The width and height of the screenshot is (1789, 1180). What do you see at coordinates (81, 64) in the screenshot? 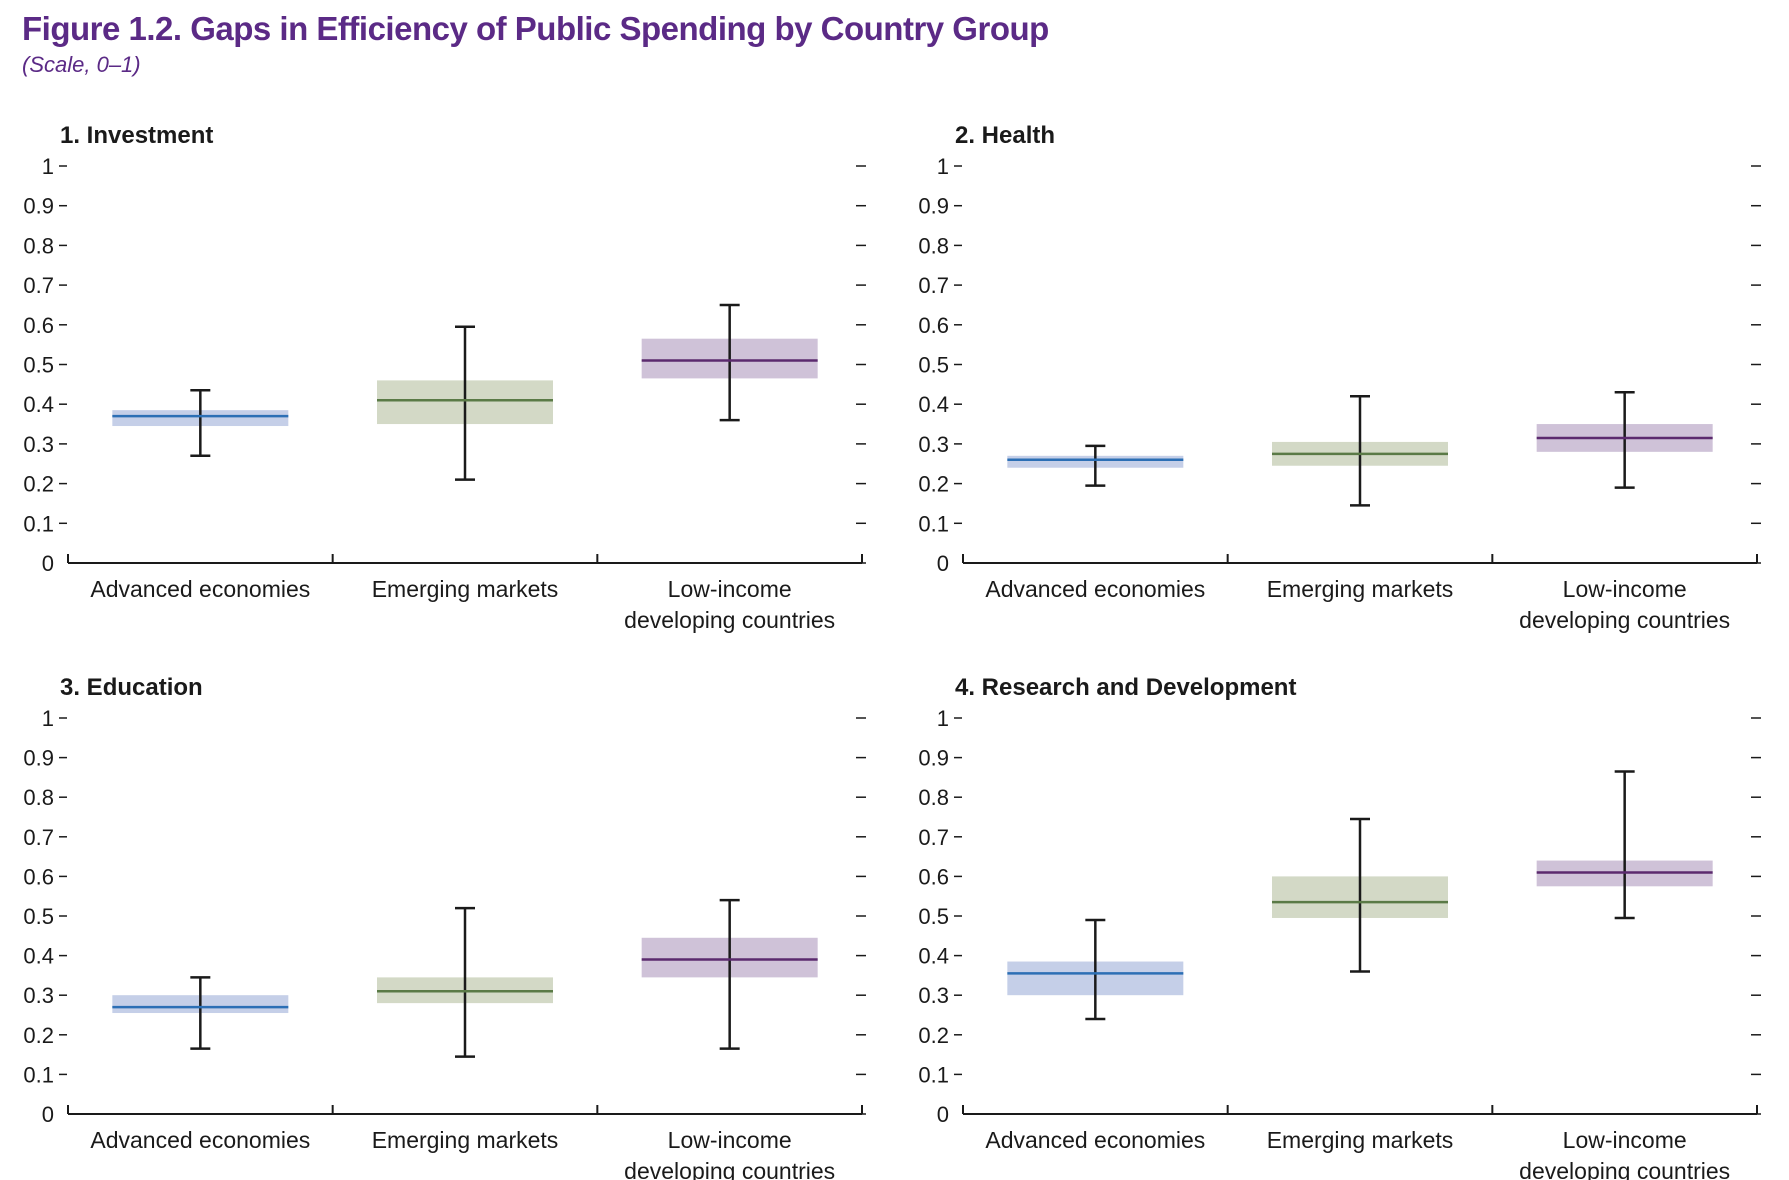
I see `figure-subtitle: (Scale, 0–1)` at bounding box center [81, 64].